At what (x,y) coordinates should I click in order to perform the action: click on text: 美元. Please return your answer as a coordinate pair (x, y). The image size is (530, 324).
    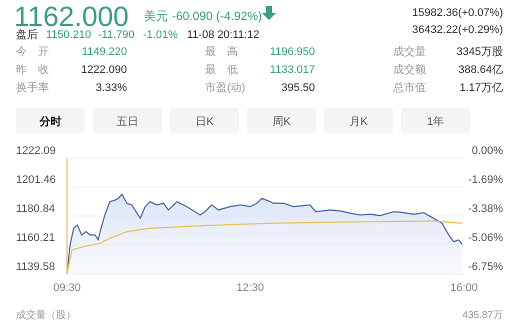
    Looking at the image, I should click on (156, 16).